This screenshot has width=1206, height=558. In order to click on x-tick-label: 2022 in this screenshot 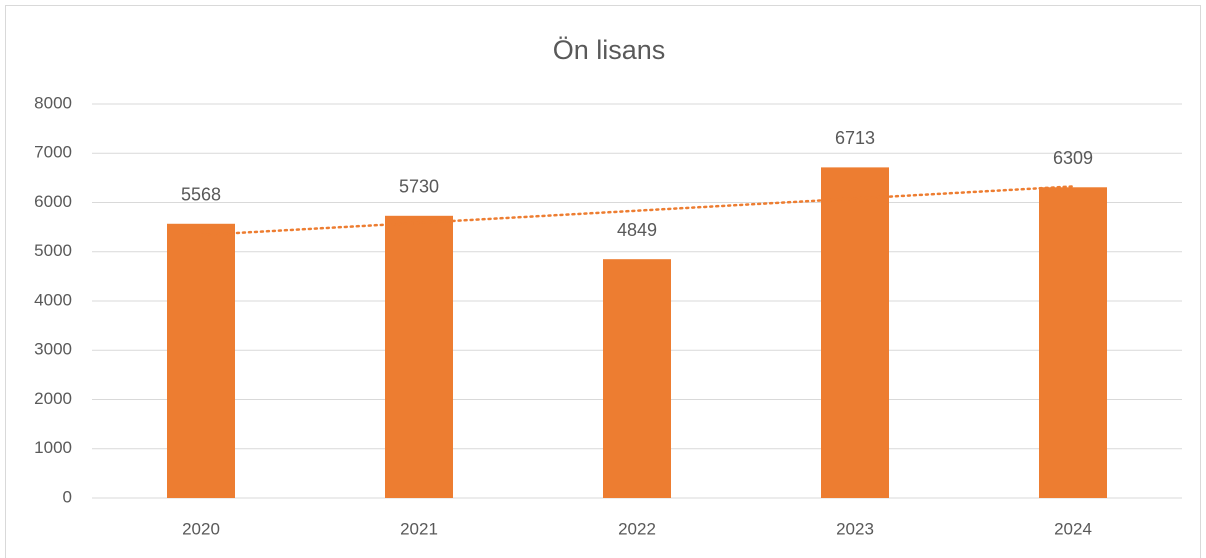, I will do `click(637, 528)`.